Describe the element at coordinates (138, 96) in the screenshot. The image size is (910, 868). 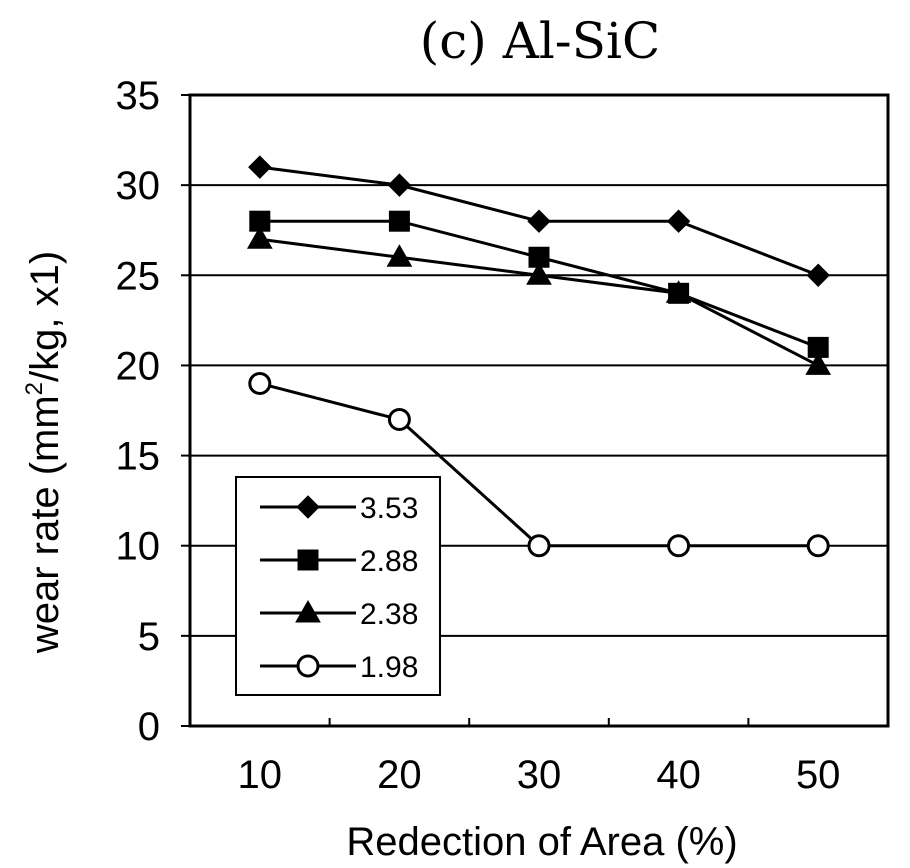
I see `y-tick-label: 35` at that location.